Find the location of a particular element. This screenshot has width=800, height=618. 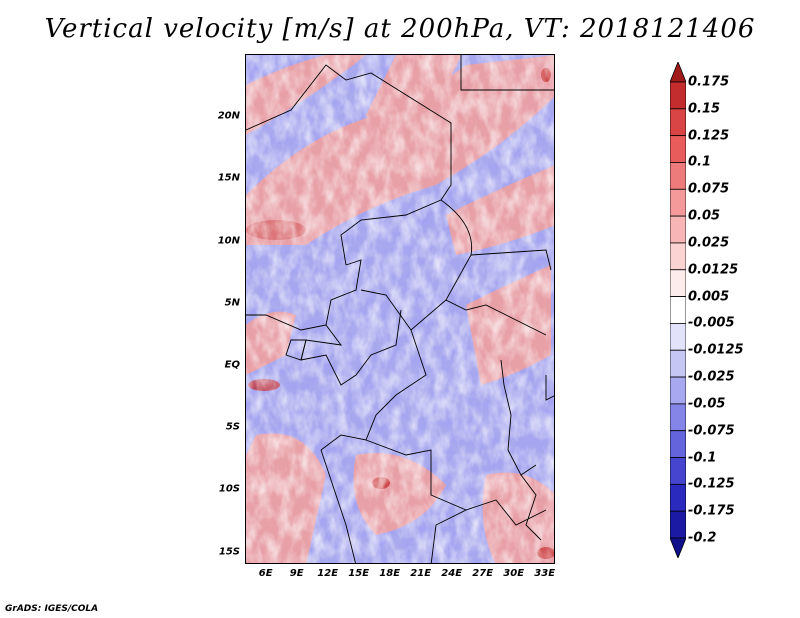

lat-tick-label: 10N is located at coordinates (228, 241).